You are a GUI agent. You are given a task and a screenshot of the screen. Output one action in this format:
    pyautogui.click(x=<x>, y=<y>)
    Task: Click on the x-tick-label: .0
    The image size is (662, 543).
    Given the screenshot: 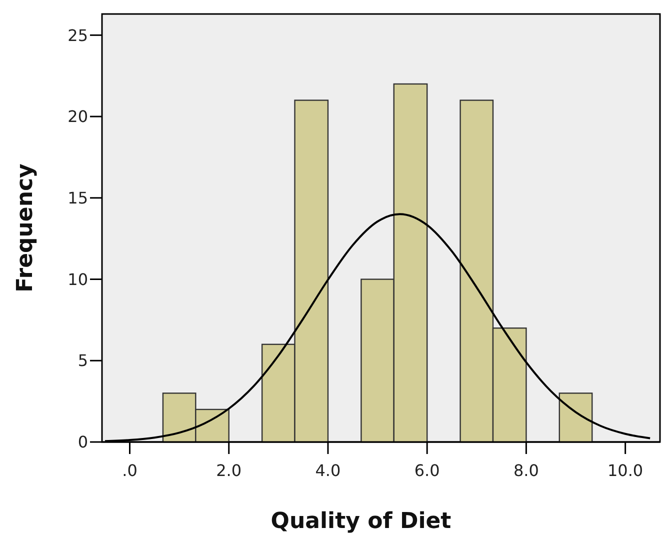 What is the action you would take?
    pyautogui.click(x=130, y=470)
    